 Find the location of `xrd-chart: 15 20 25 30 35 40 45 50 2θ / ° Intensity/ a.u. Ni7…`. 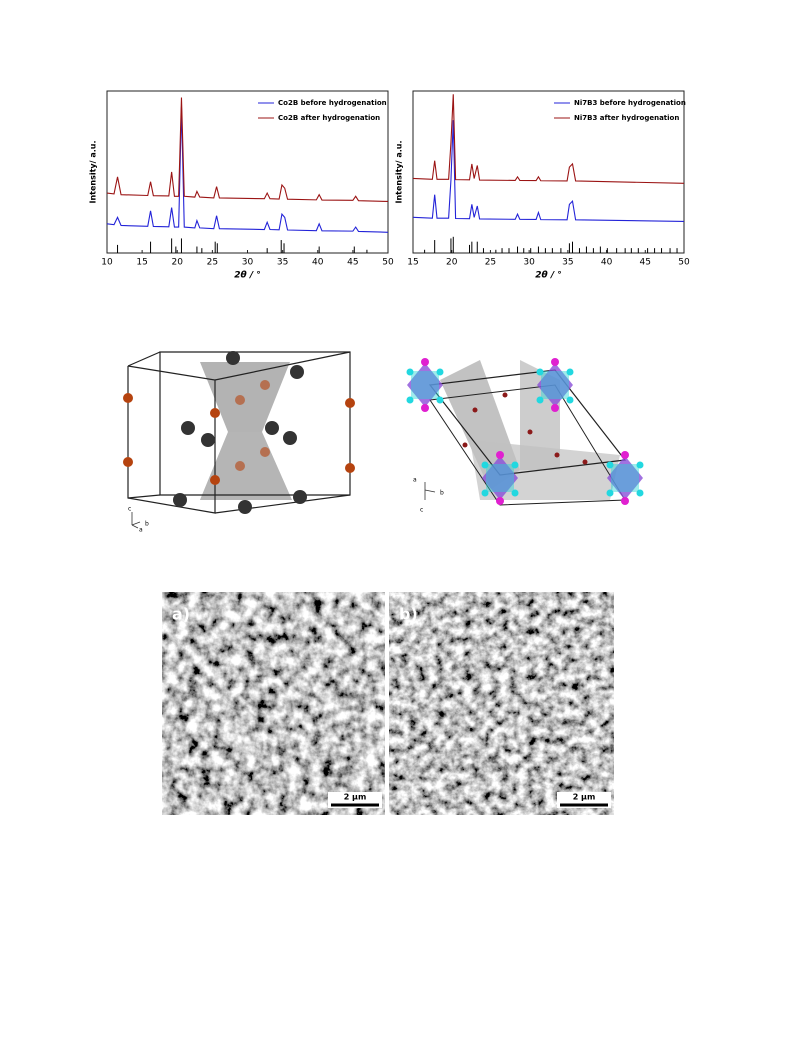

xrd-chart: 15 20 25 30 35 40 45 50 2θ / ° Intensity/ a.u. Ni7… is located at coordinates (542, 185).